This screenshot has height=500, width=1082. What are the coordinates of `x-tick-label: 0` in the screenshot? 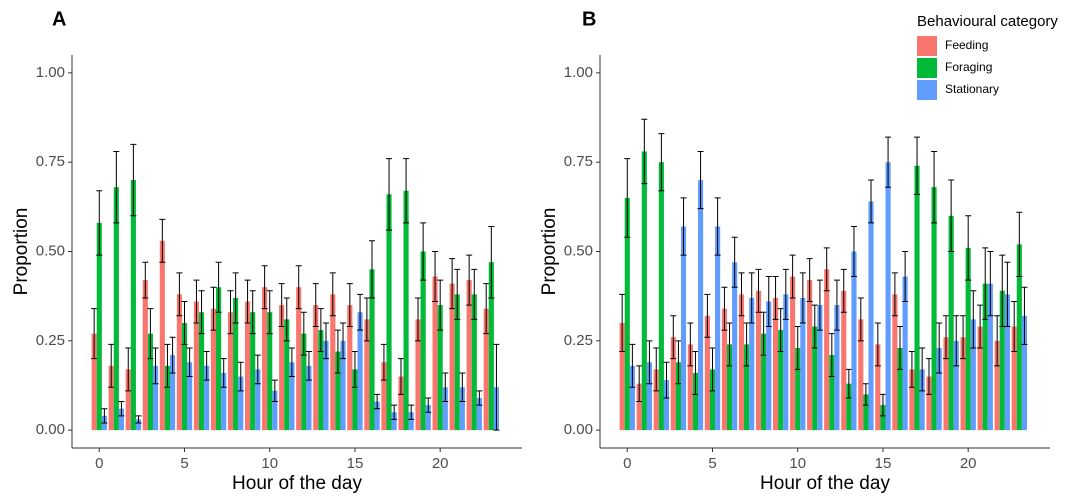 It's located at (627, 463).